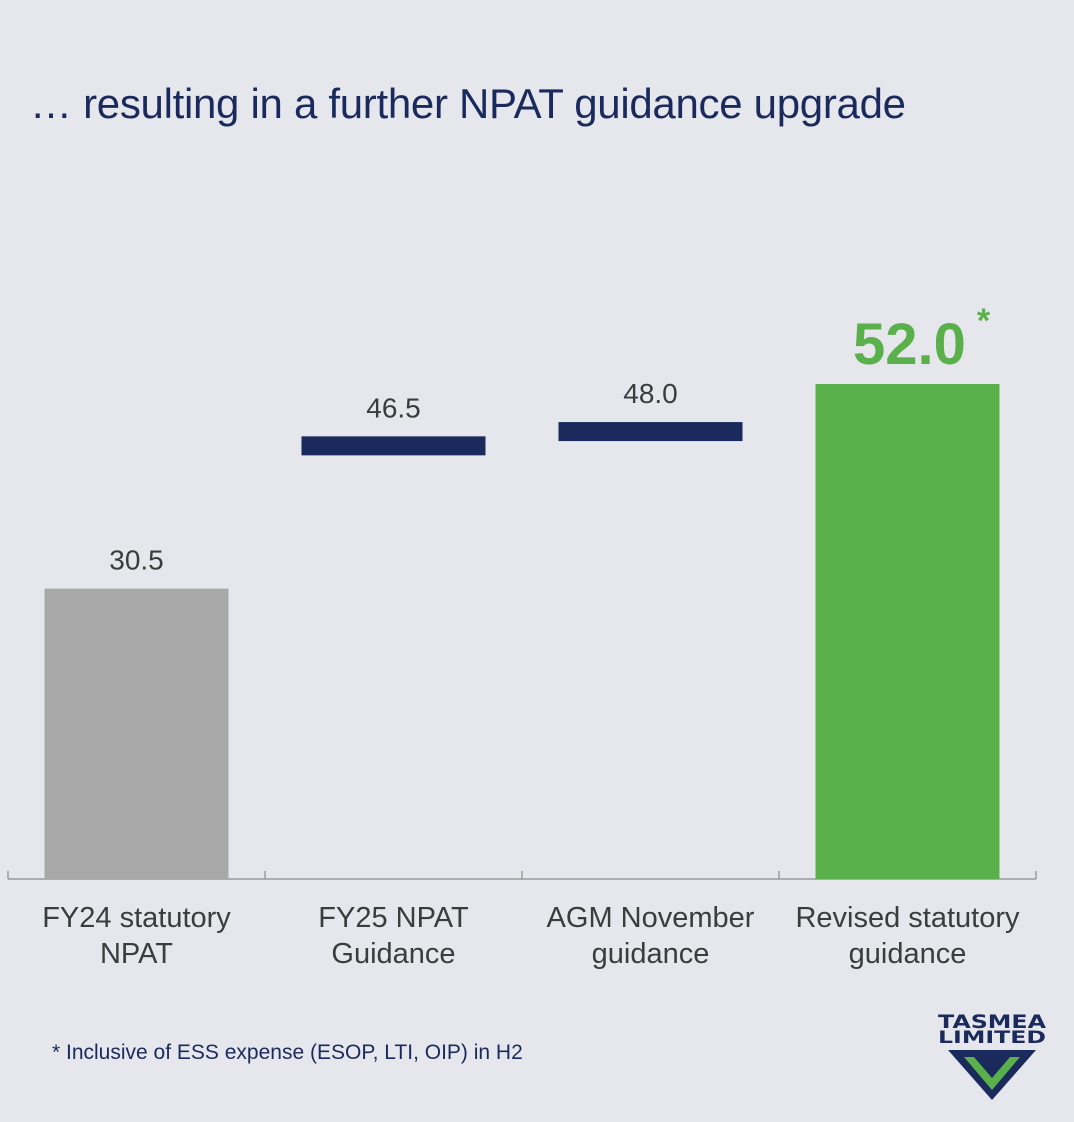  I want to click on data-label: 46.5, so click(393, 407).